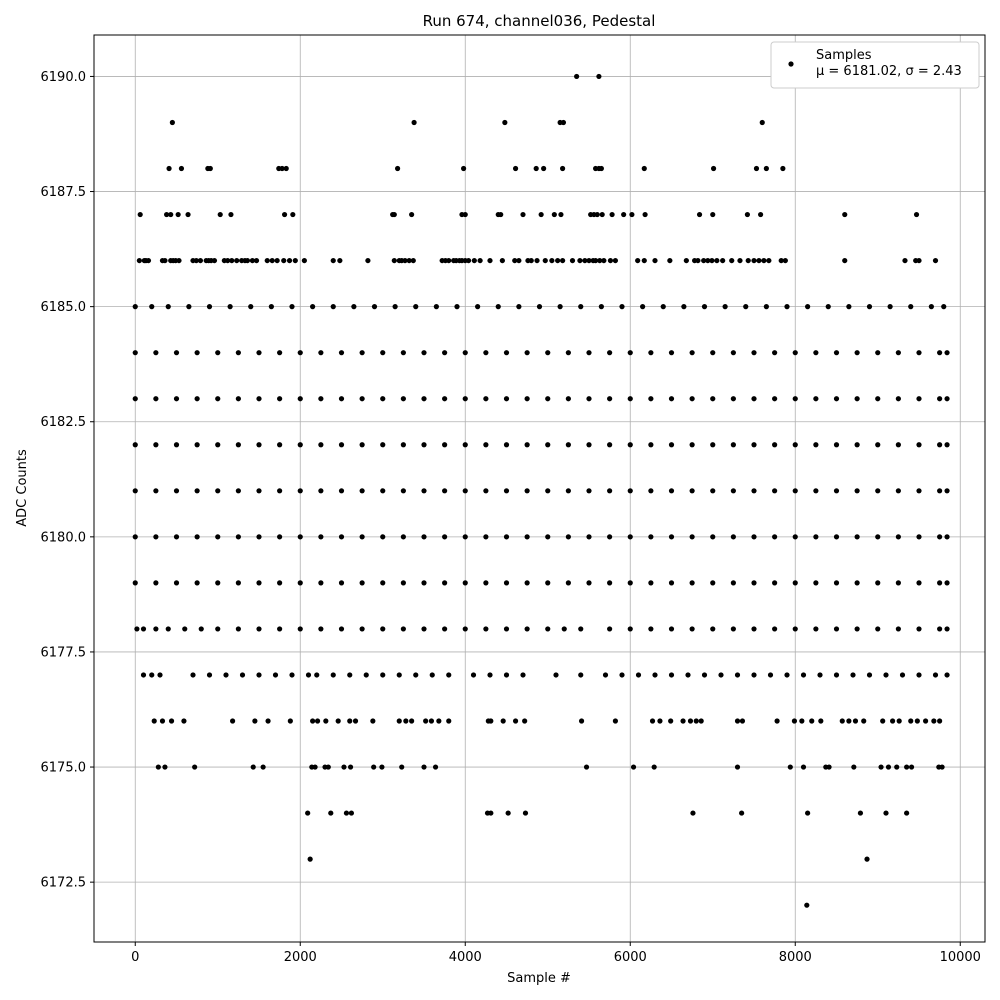 The image size is (1000, 1000). What do you see at coordinates (64, 537) in the screenshot?
I see `y-tick-label: 6180.0` at bounding box center [64, 537].